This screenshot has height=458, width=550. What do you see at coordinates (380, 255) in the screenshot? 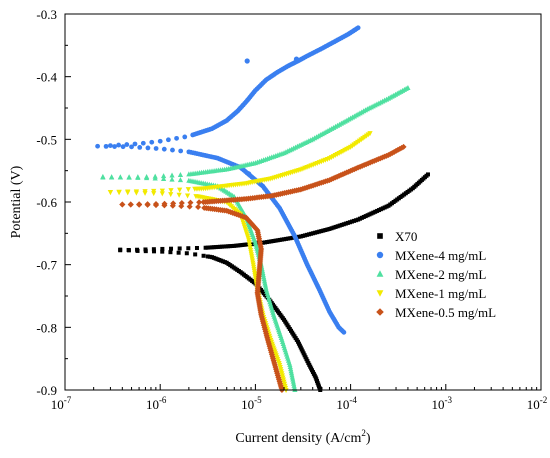
I see `legend-marker-mxene-4-mg-ml` at bounding box center [380, 255].